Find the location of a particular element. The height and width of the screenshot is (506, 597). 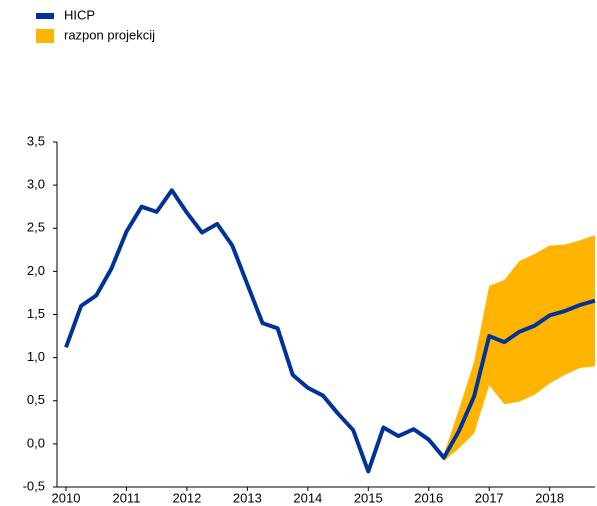

x-tick-label: 2010 is located at coordinates (66, 497).